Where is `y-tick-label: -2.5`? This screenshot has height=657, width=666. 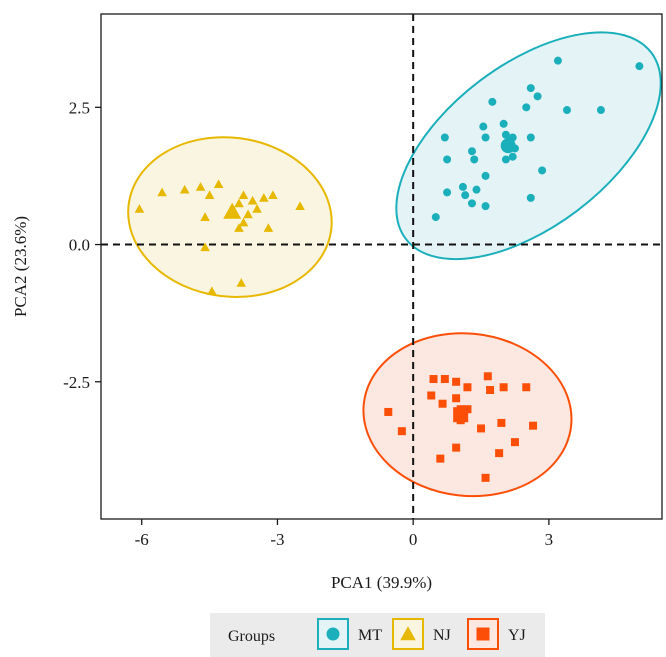 y-tick-label: -2.5 is located at coordinates (76, 382).